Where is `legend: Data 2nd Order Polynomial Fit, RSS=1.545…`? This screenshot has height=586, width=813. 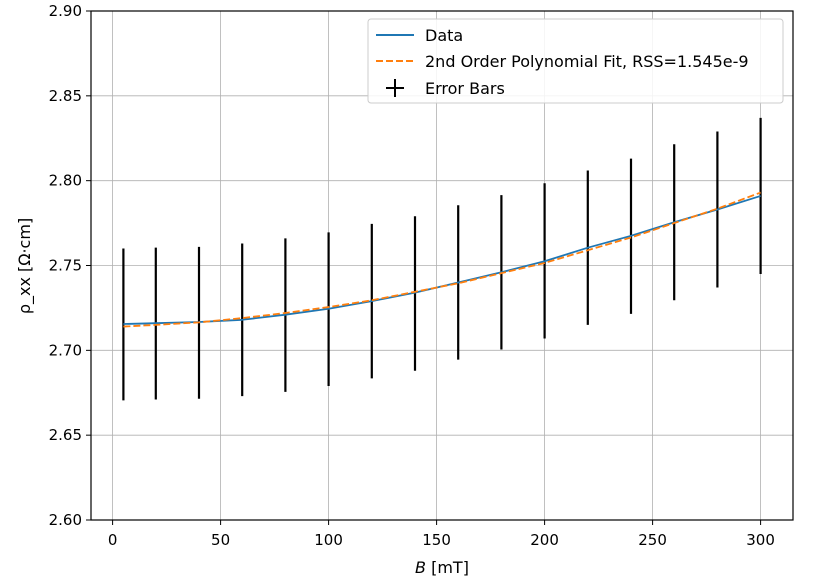
legend: Data 2nd Order Polynomial Fit, RSS=1.545… is located at coordinates (575, 61).